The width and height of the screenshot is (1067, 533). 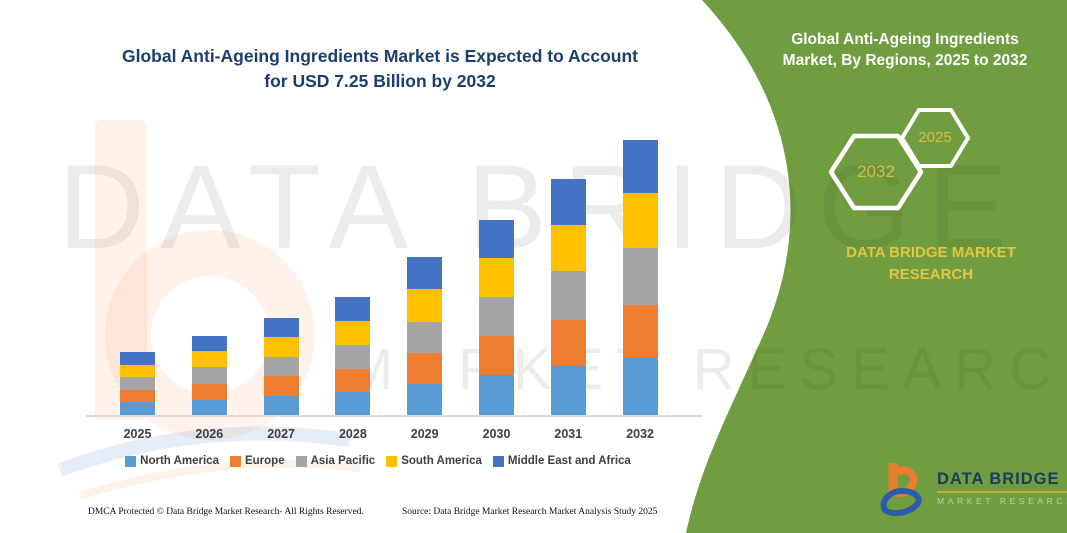 What do you see at coordinates (568, 434) in the screenshot?
I see `x-axis-label-2031: 2031` at bounding box center [568, 434].